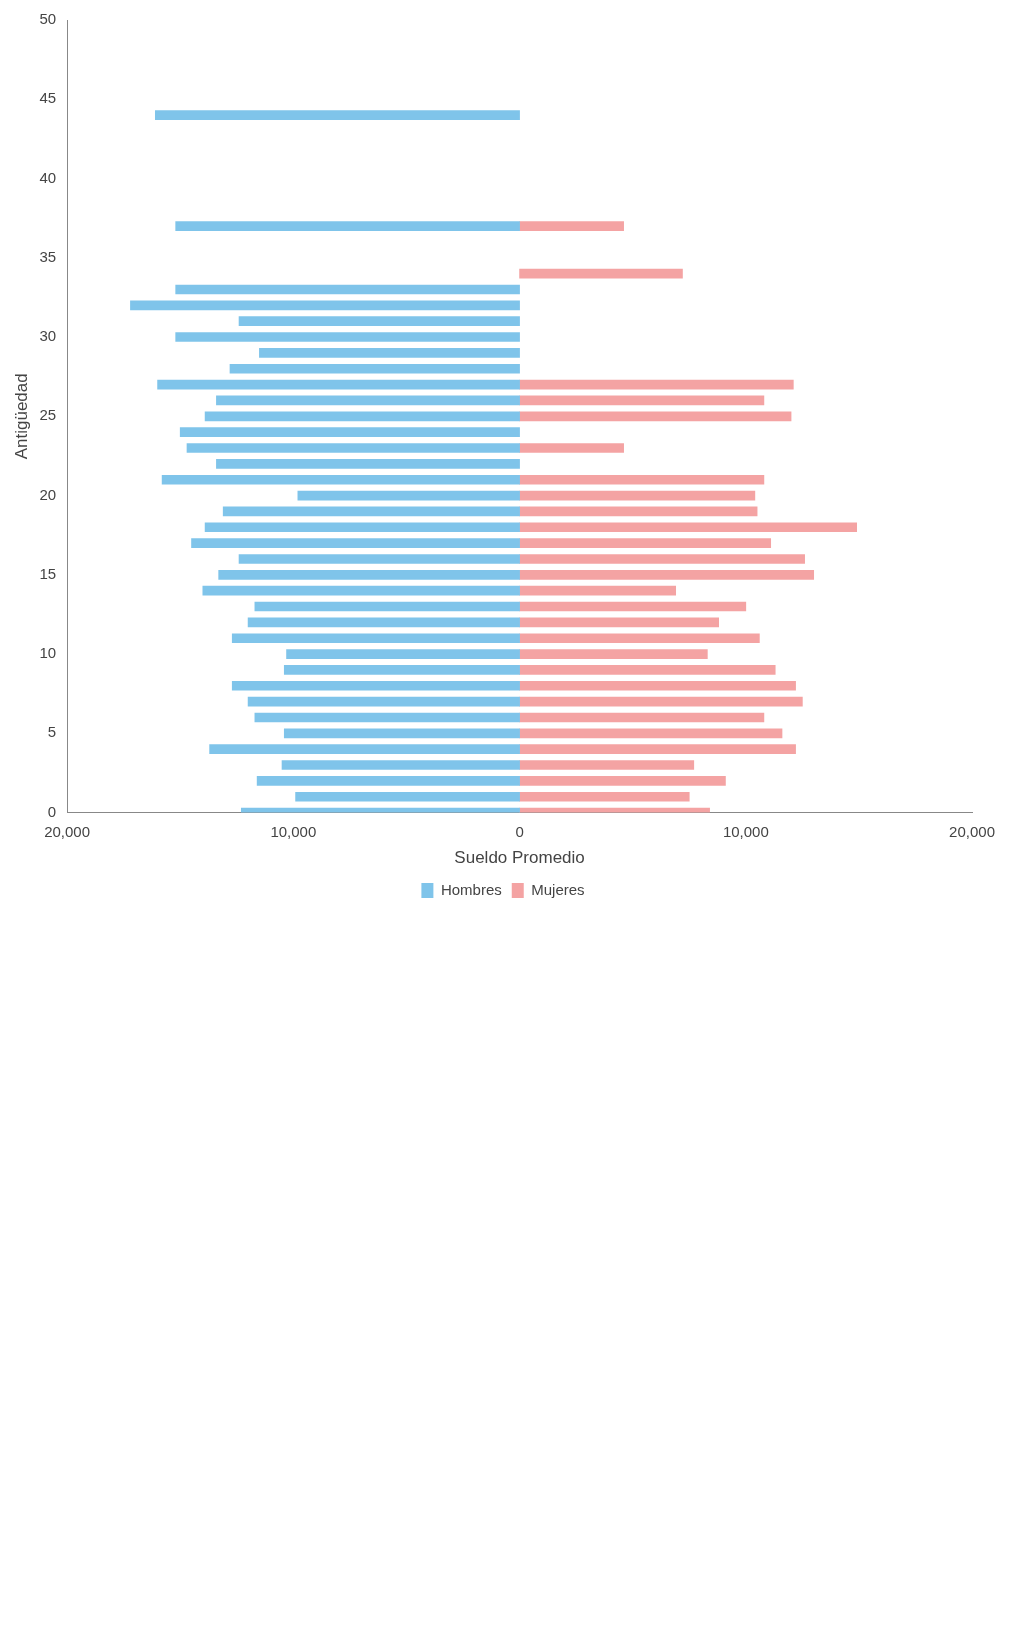 This screenshot has height=1646, width=1016. I want to click on y-tick-label: 30, so click(48, 336).